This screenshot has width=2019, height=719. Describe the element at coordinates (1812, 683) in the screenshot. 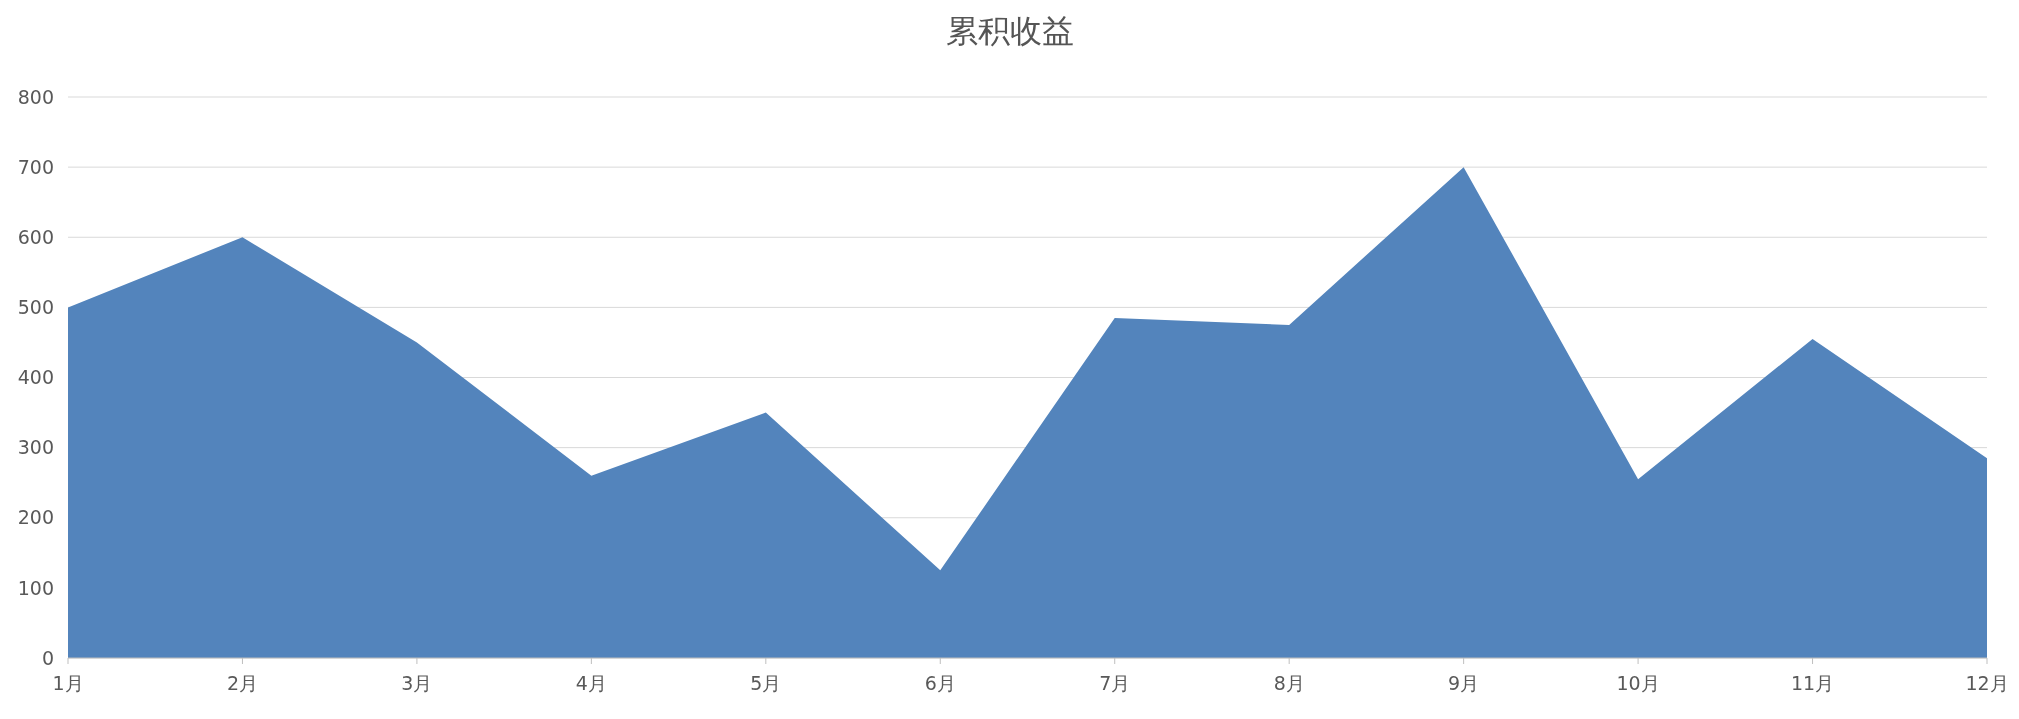

I see `x-tick-label: 11月` at that location.